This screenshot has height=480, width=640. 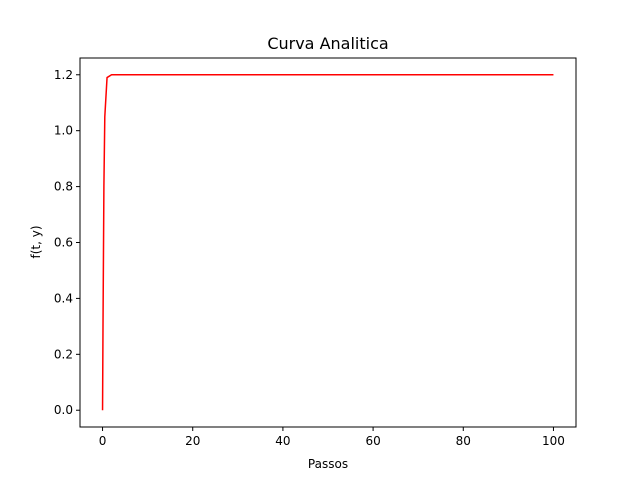 What do you see at coordinates (63, 187) in the screenshot?
I see `y-tick-label: 0.8` at bounding box center [63, 187].